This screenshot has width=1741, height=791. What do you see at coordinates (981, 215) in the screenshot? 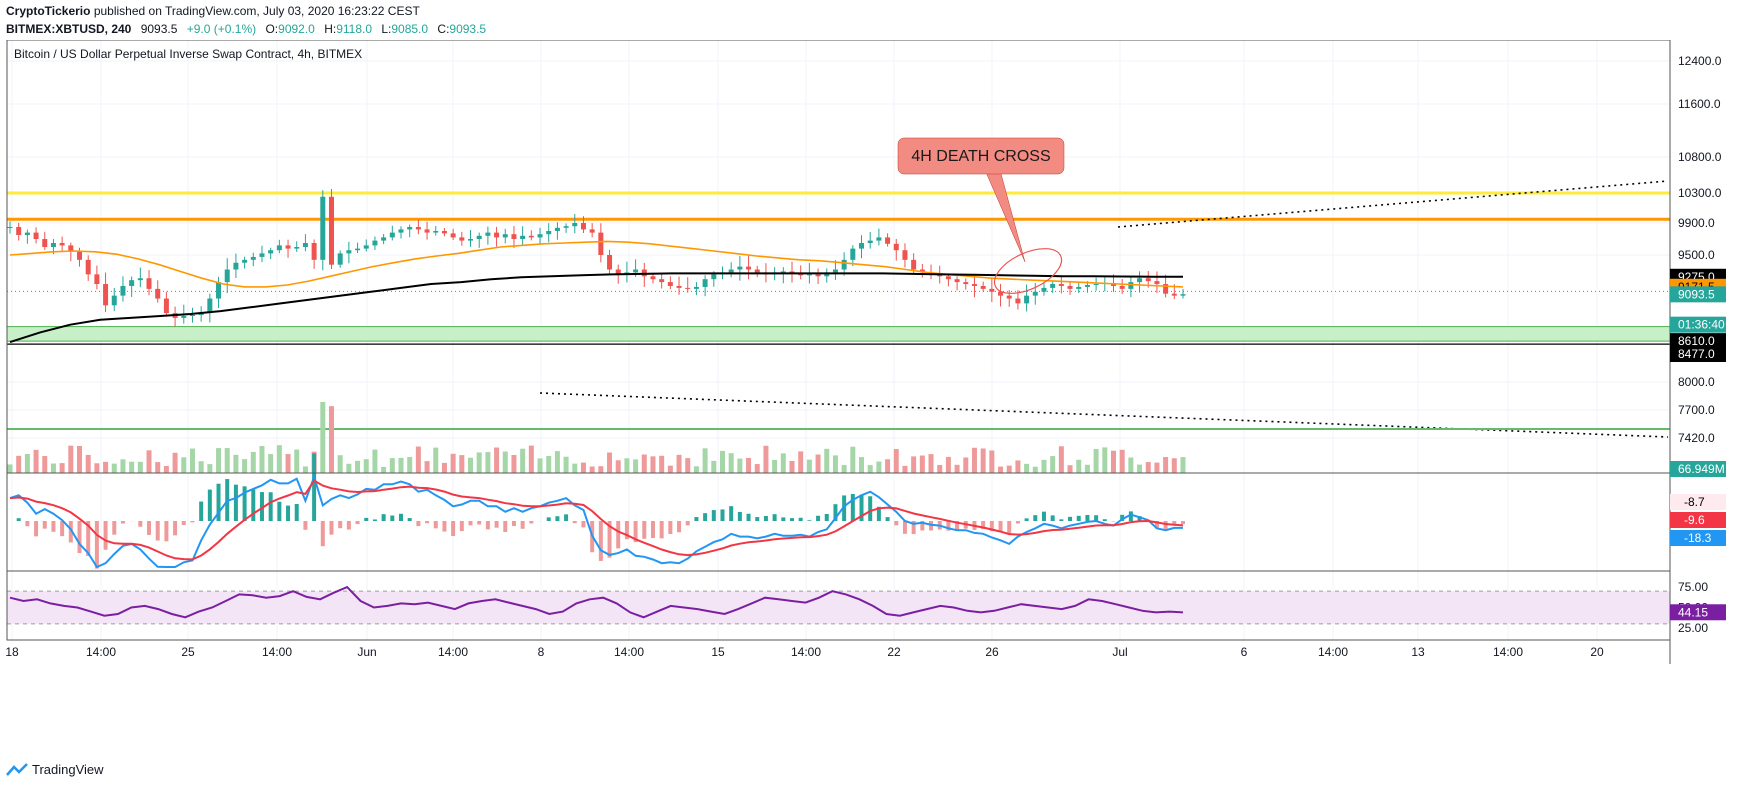
I see `annotations: 4H DEATH CROSS` at bounding box center [981, 215].